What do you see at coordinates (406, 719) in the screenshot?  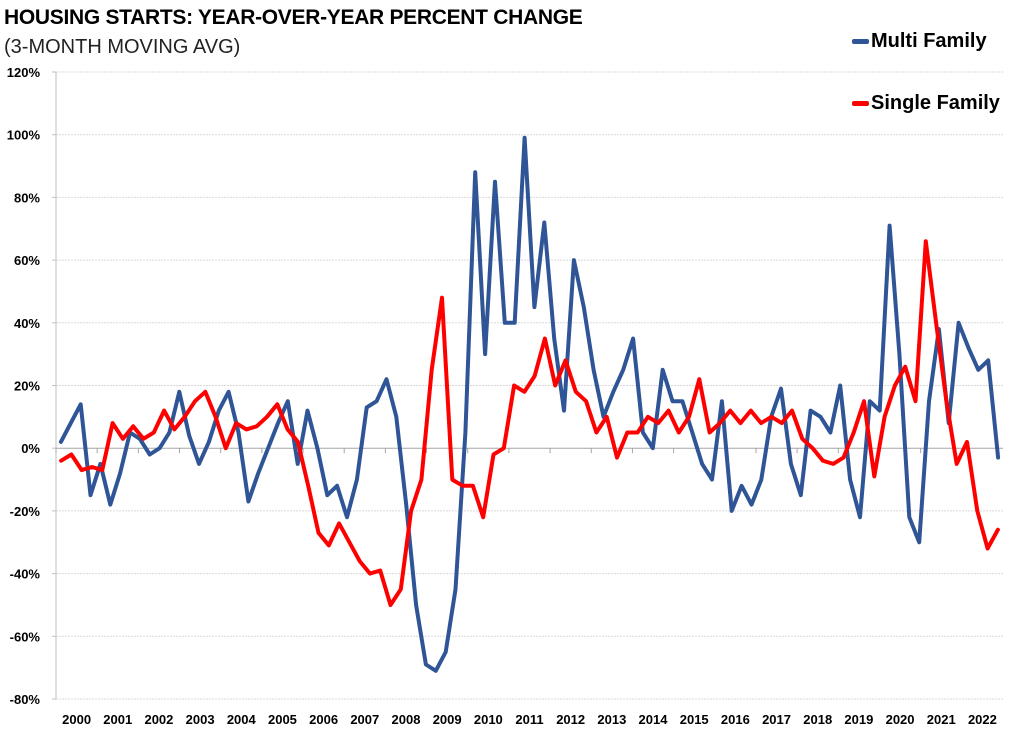 I see `x-tick-label: 2008` at bounding box center [406, 719].